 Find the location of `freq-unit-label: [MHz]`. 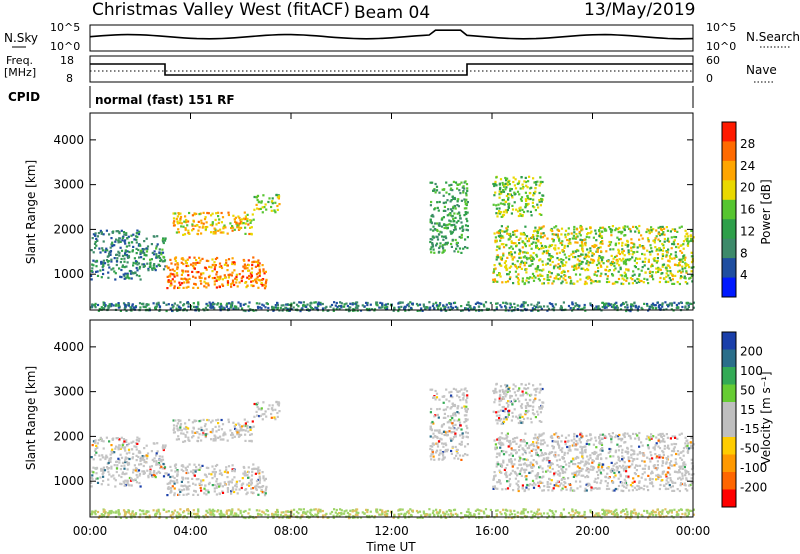

freq-unit-label: [MHz] is located at coordinates (20, 72).